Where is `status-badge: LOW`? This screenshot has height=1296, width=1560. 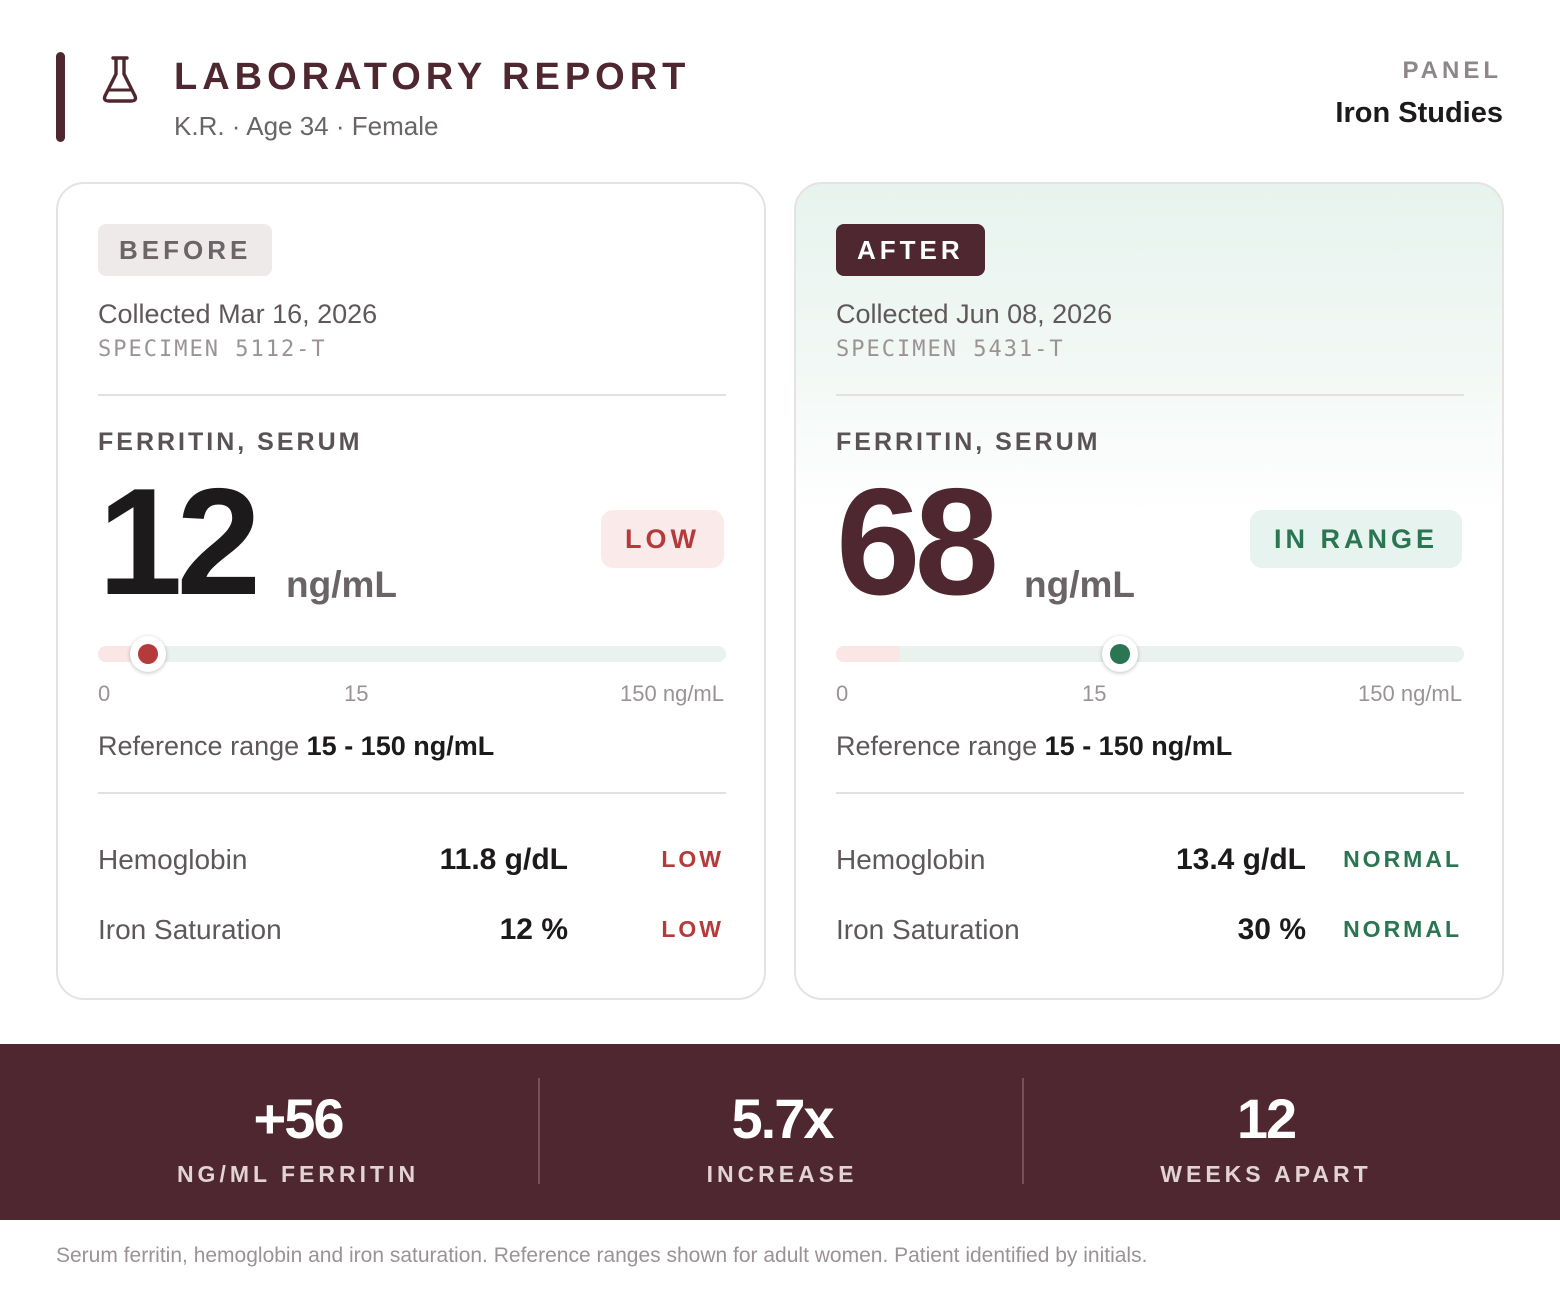 status-badge: LOW is located at coordinates (662, 539).